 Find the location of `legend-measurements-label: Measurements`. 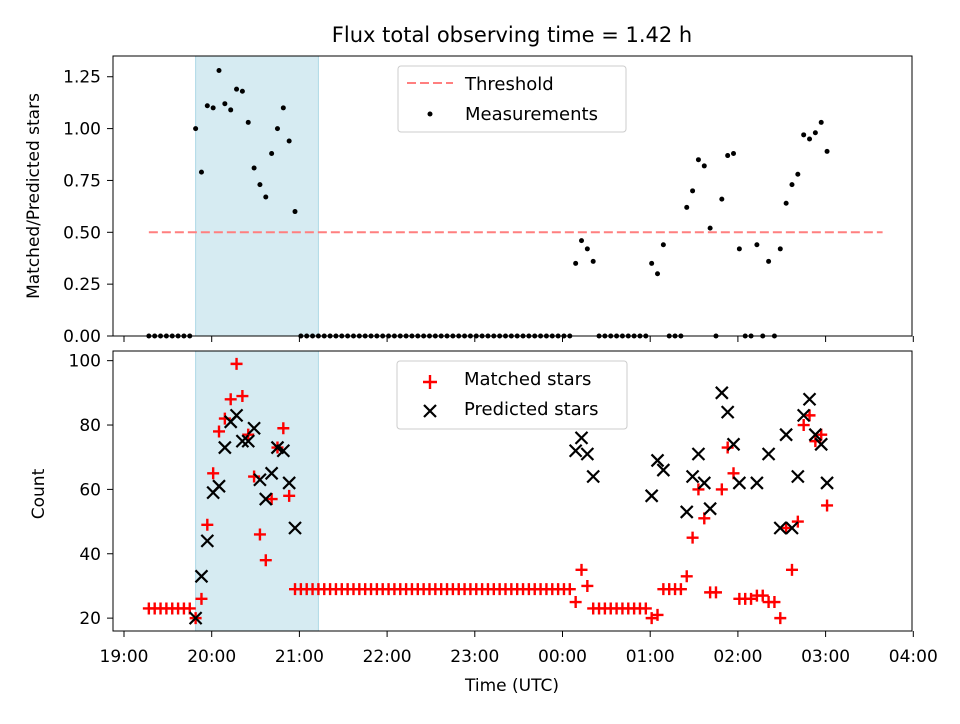

legend-measurements-label: Measurements is located at coordinates (531, 114).